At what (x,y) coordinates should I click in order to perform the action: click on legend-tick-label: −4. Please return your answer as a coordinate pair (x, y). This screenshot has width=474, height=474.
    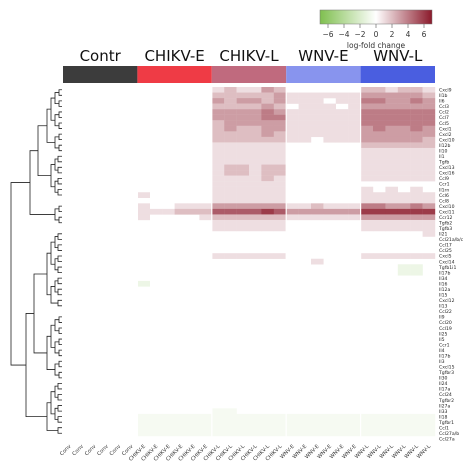
    Looking at the image, I should click on (343, 34).